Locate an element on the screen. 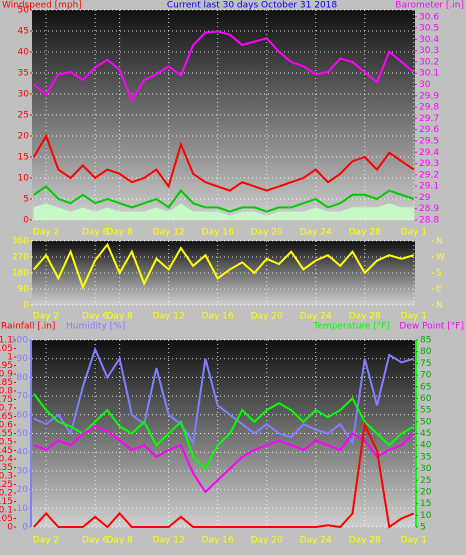  y-tick-label: 30.1 is located at coordinates (429, 74).